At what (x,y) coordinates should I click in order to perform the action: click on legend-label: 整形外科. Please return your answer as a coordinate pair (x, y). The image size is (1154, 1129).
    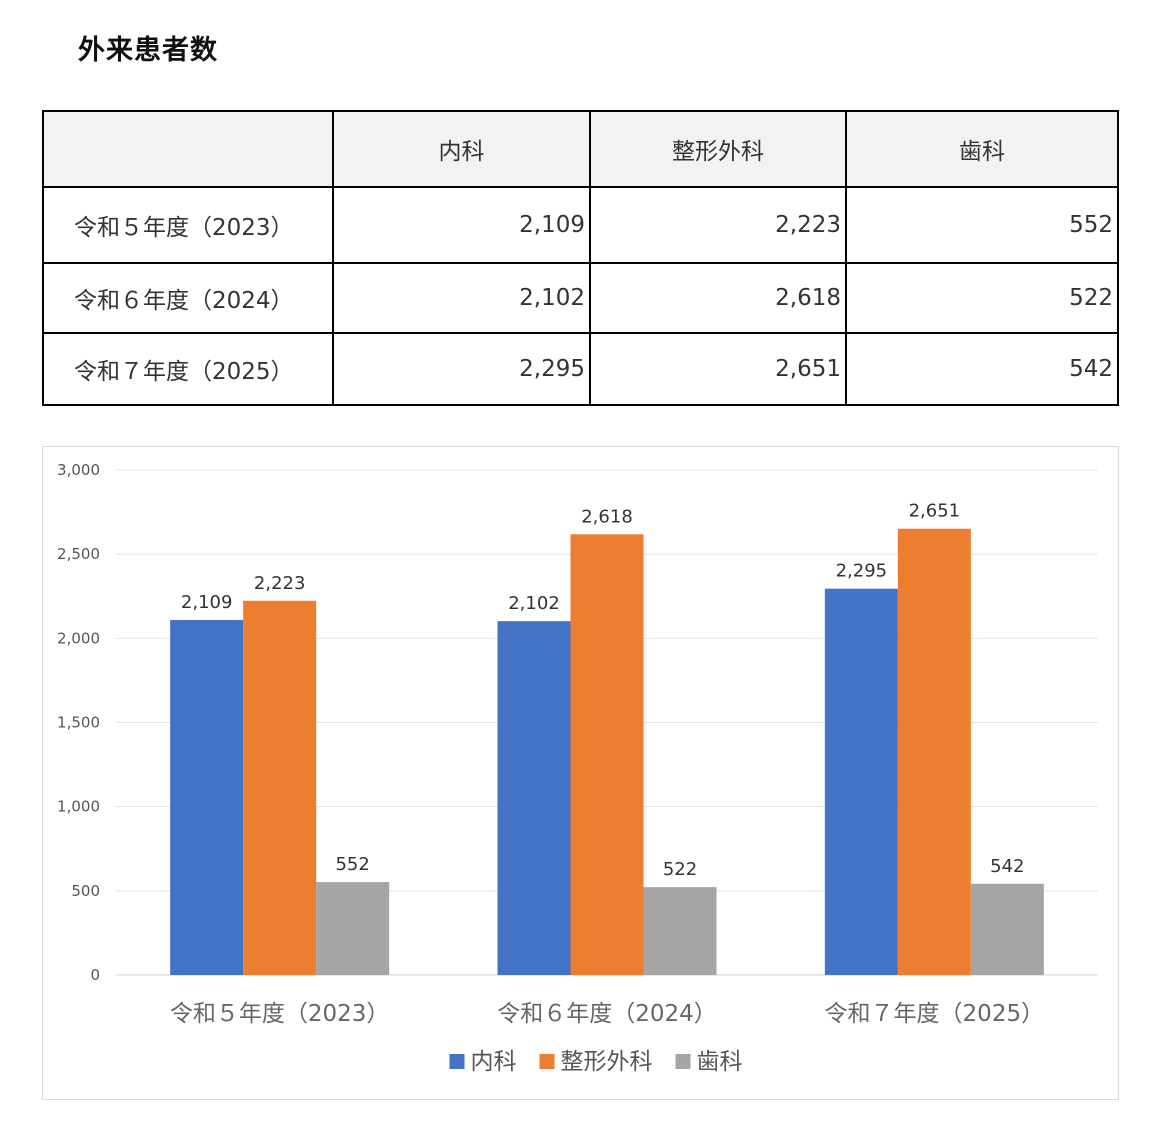
    Looking at the image, I should click on (607, 1062).